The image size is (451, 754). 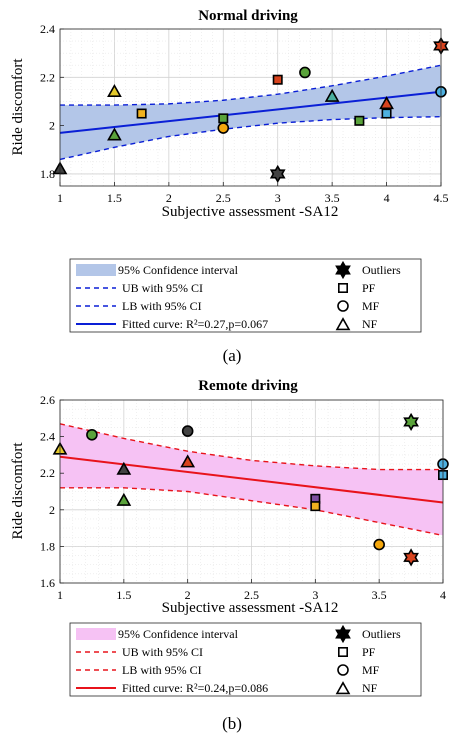 What do you see at coordinates (47, 400) in the screenshot?
I see `y-tick-label: 2.6` at bounding box center [47, 400].